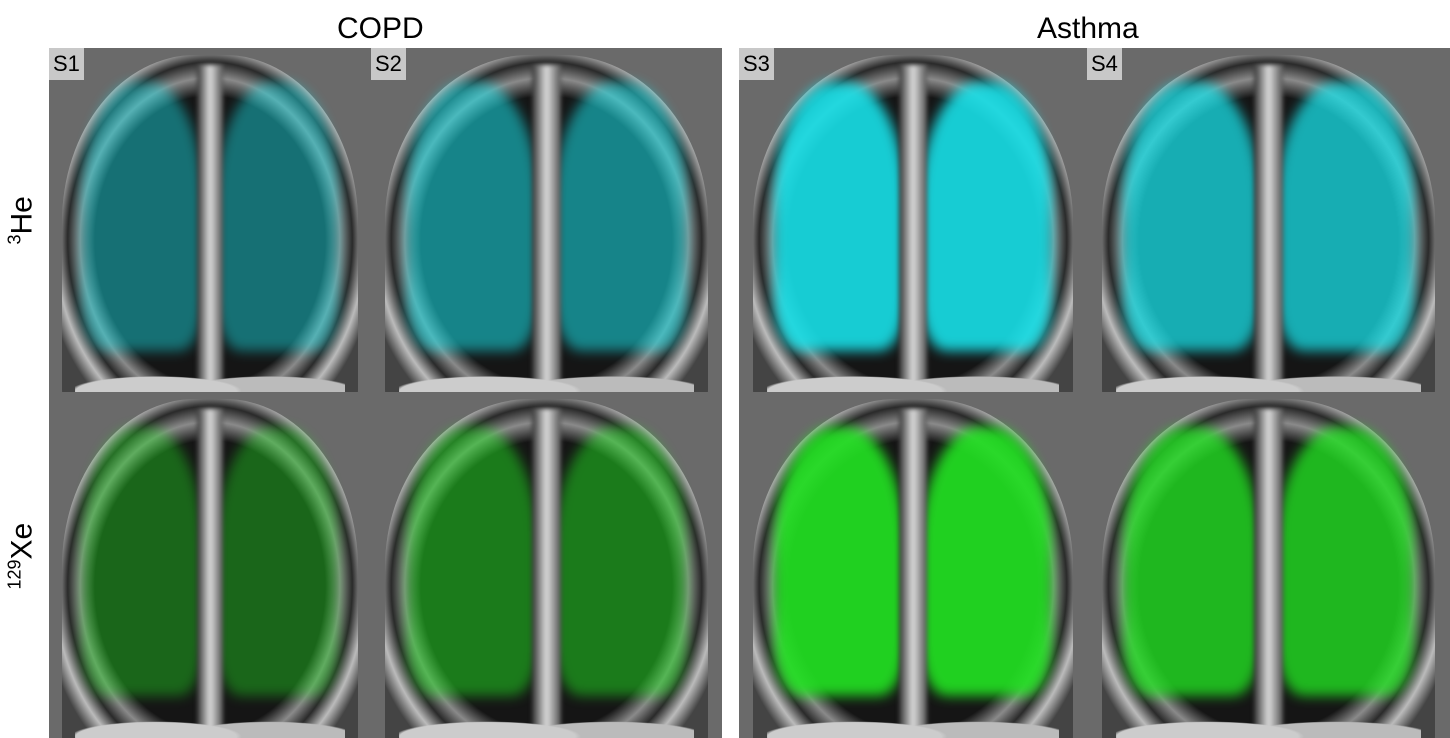 This screenshot has width=1450, height=738. What do you see at coordinates (756, 64) in the screenshot?
I see `subject-label: S3` at bounding box center [756, 64].